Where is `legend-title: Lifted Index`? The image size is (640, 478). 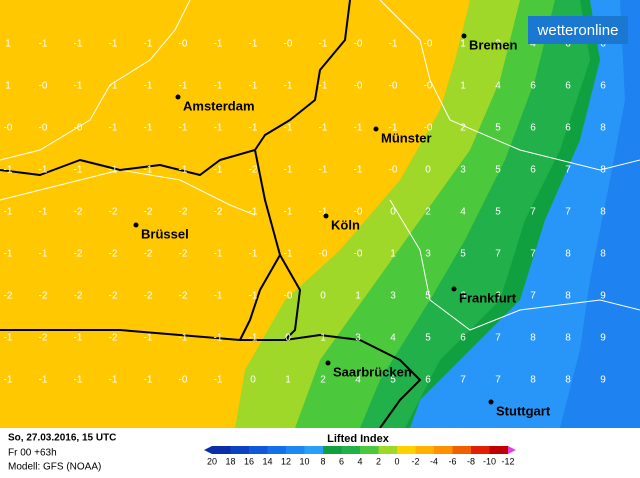 legend-title: Lifted Index is located at coordinates (358, 439).